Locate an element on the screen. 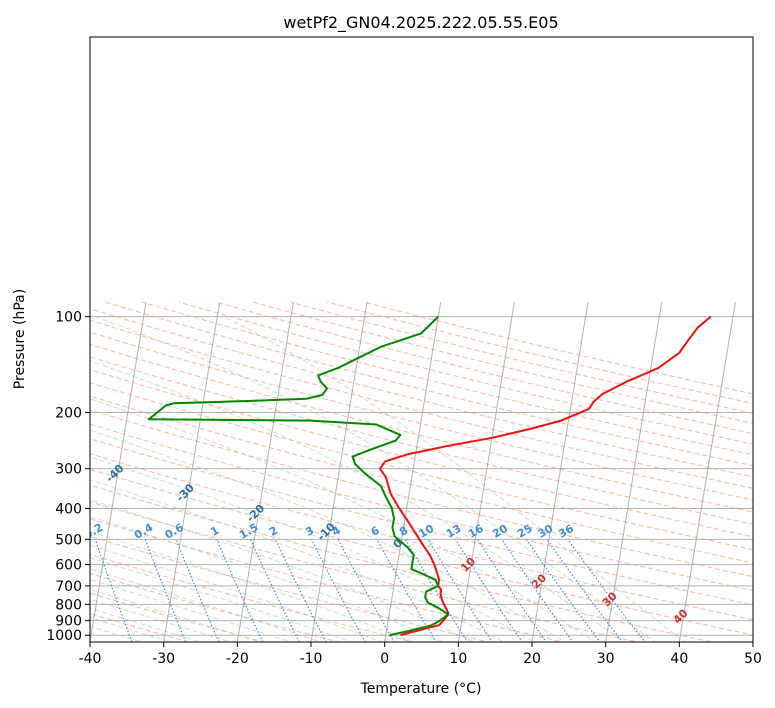  mixing-ratio-label: 2 is located at coordinates (273, 531).